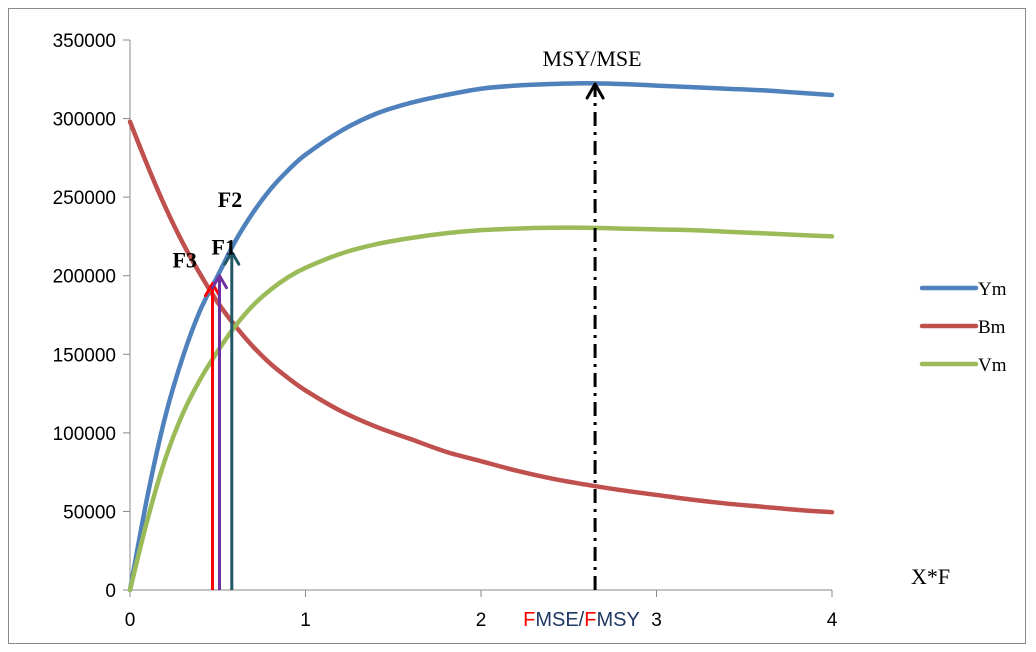  Describe the element at coordinates (617, 620) in the screenshot. I see `x-annotation-part: MSY` at that location.